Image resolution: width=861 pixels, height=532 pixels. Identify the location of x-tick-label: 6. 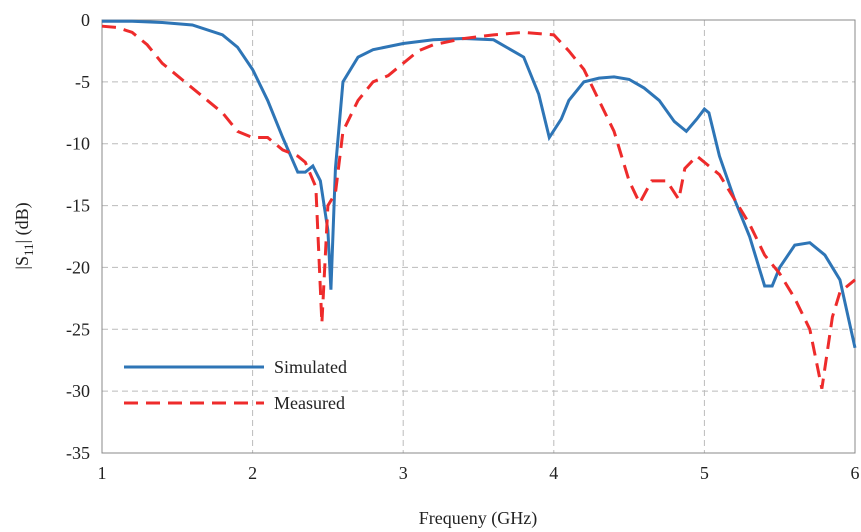
(855, 473).